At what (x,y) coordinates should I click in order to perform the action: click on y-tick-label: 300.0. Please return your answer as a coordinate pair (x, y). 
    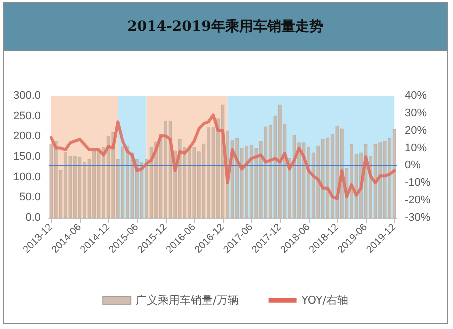
    Looking at the image, I should click on (27, 96).